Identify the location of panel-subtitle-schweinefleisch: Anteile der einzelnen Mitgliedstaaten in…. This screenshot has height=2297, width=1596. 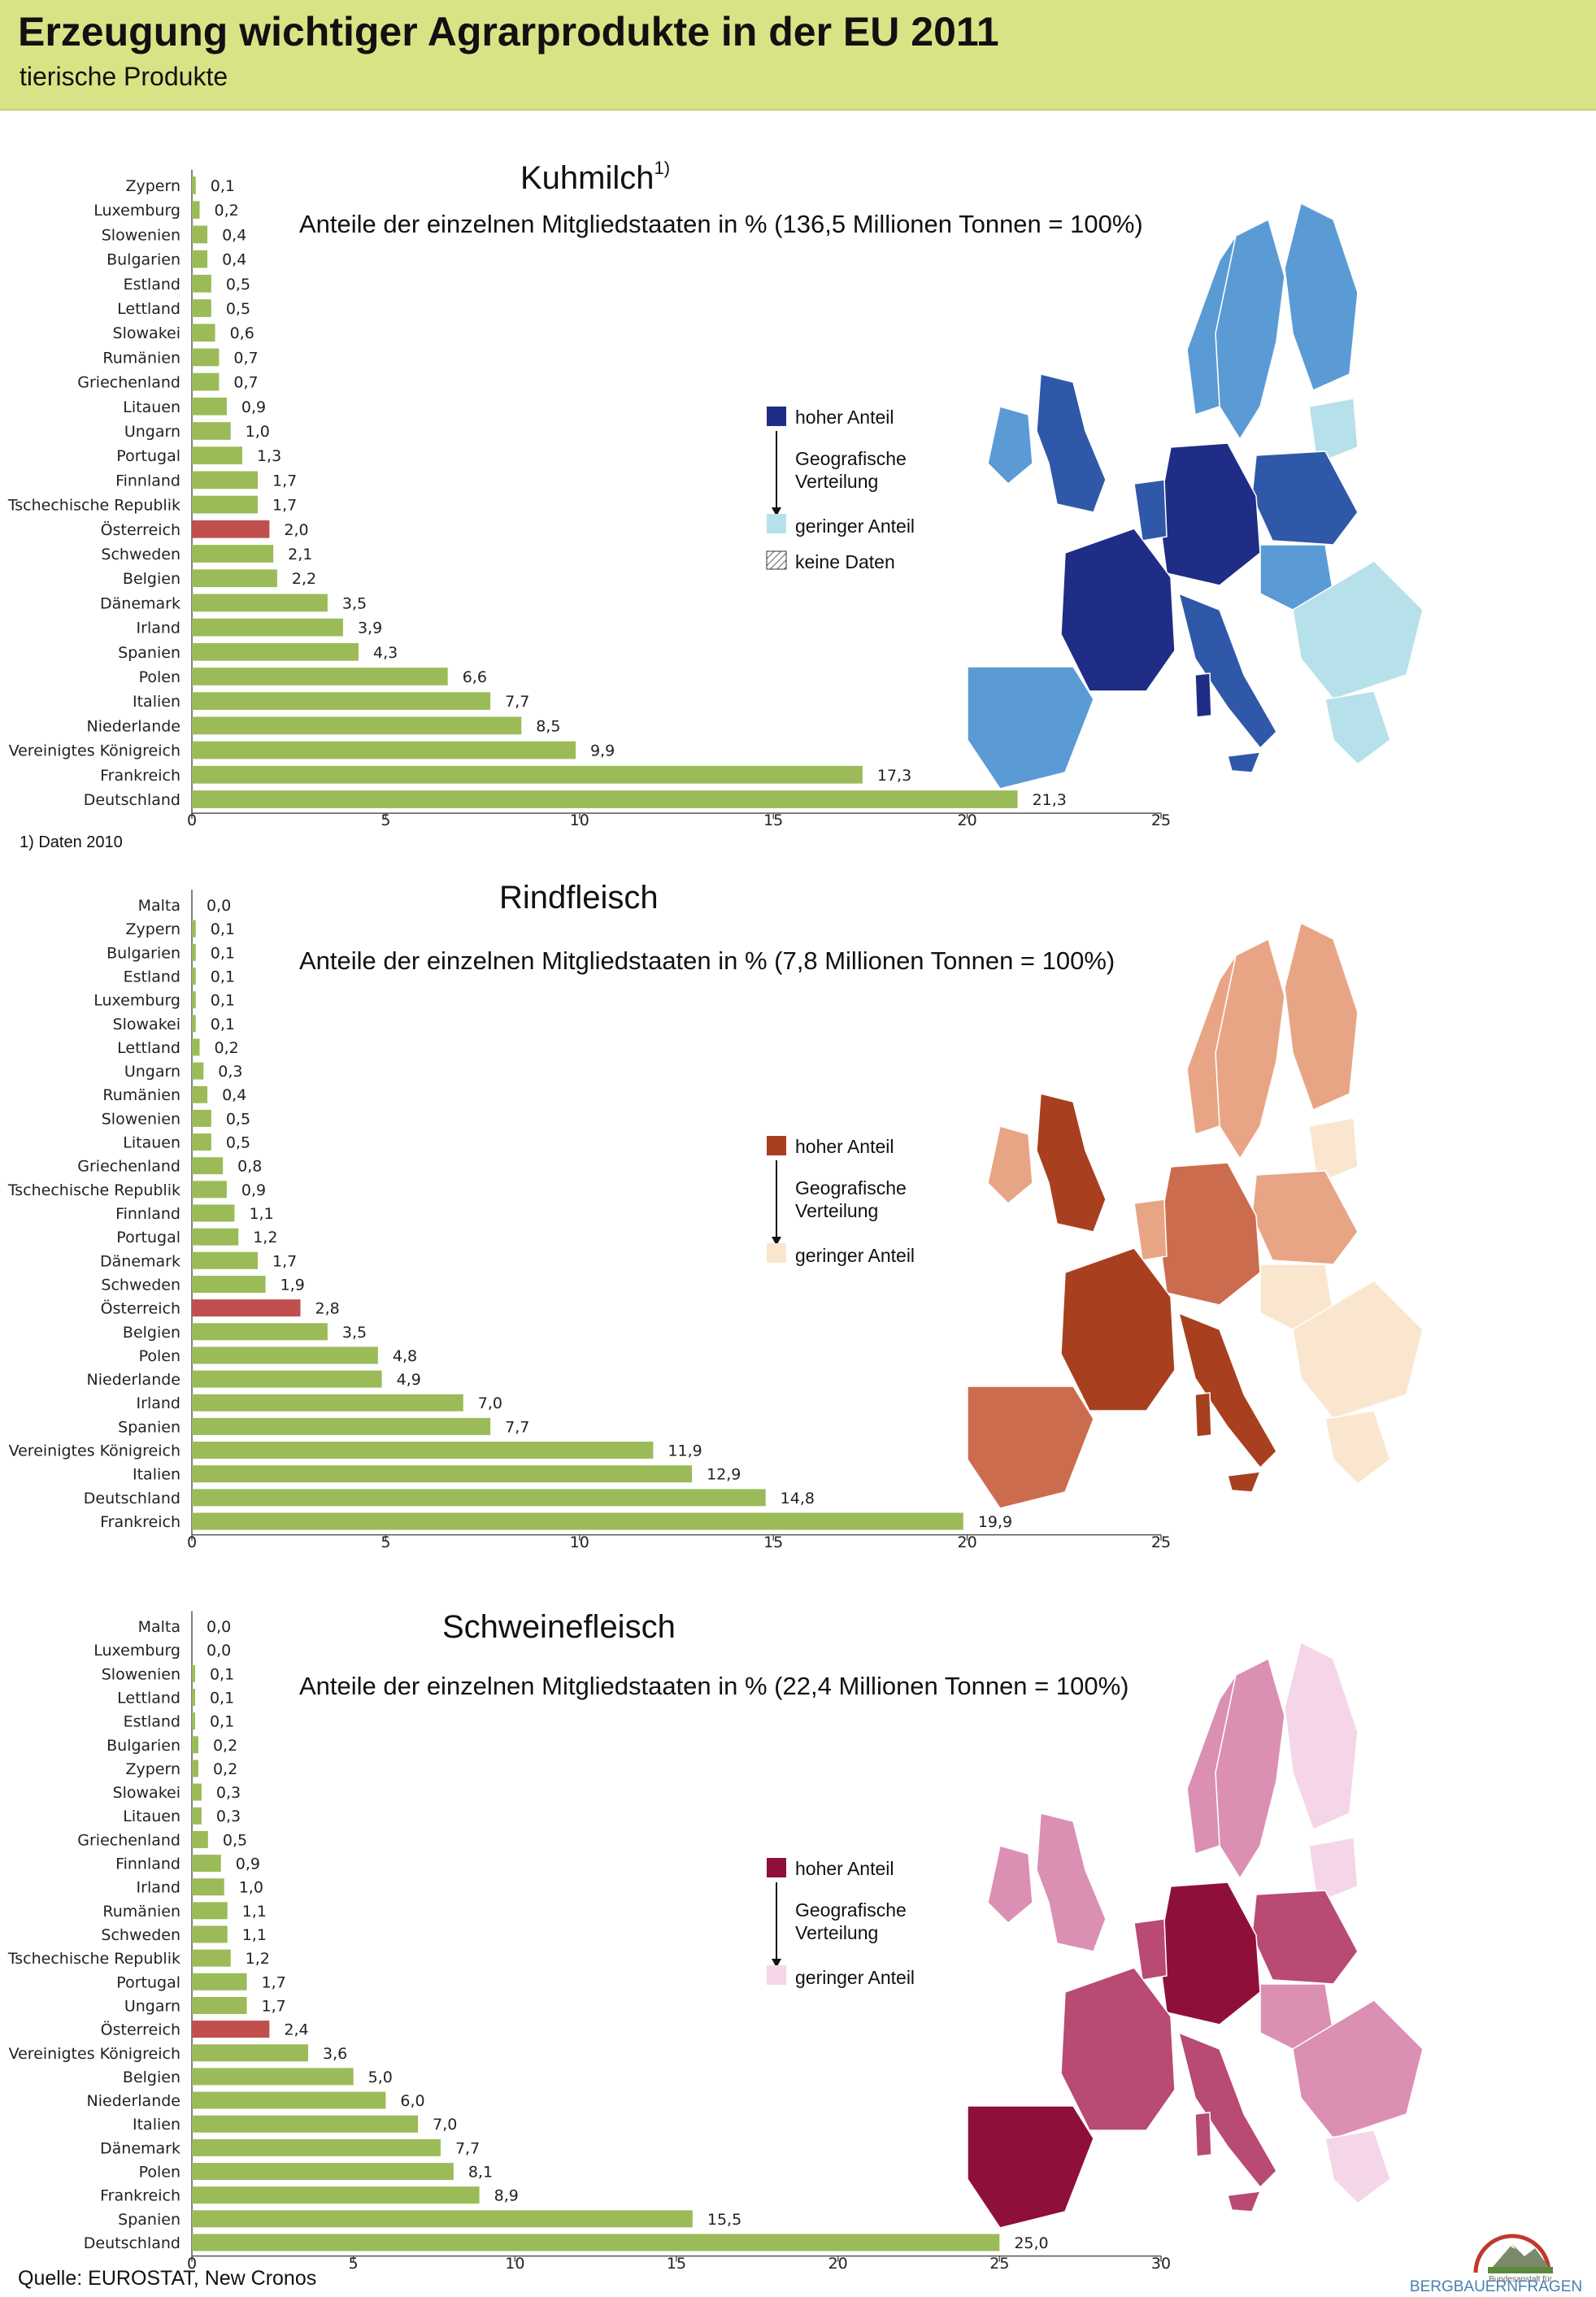
(714, 1686).